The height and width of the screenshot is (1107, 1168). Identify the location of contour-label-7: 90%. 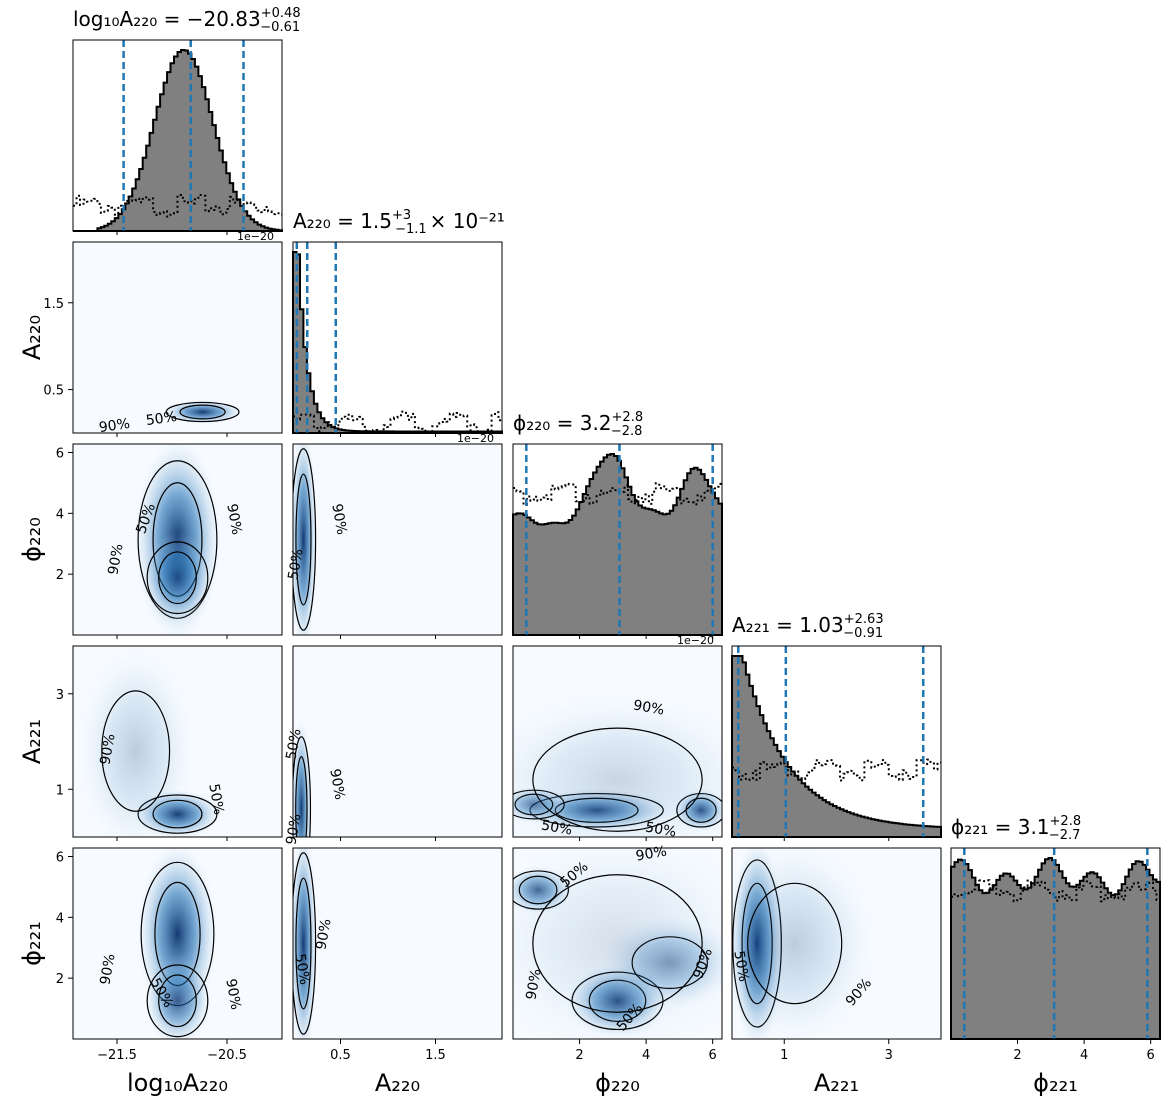
(107, 749).